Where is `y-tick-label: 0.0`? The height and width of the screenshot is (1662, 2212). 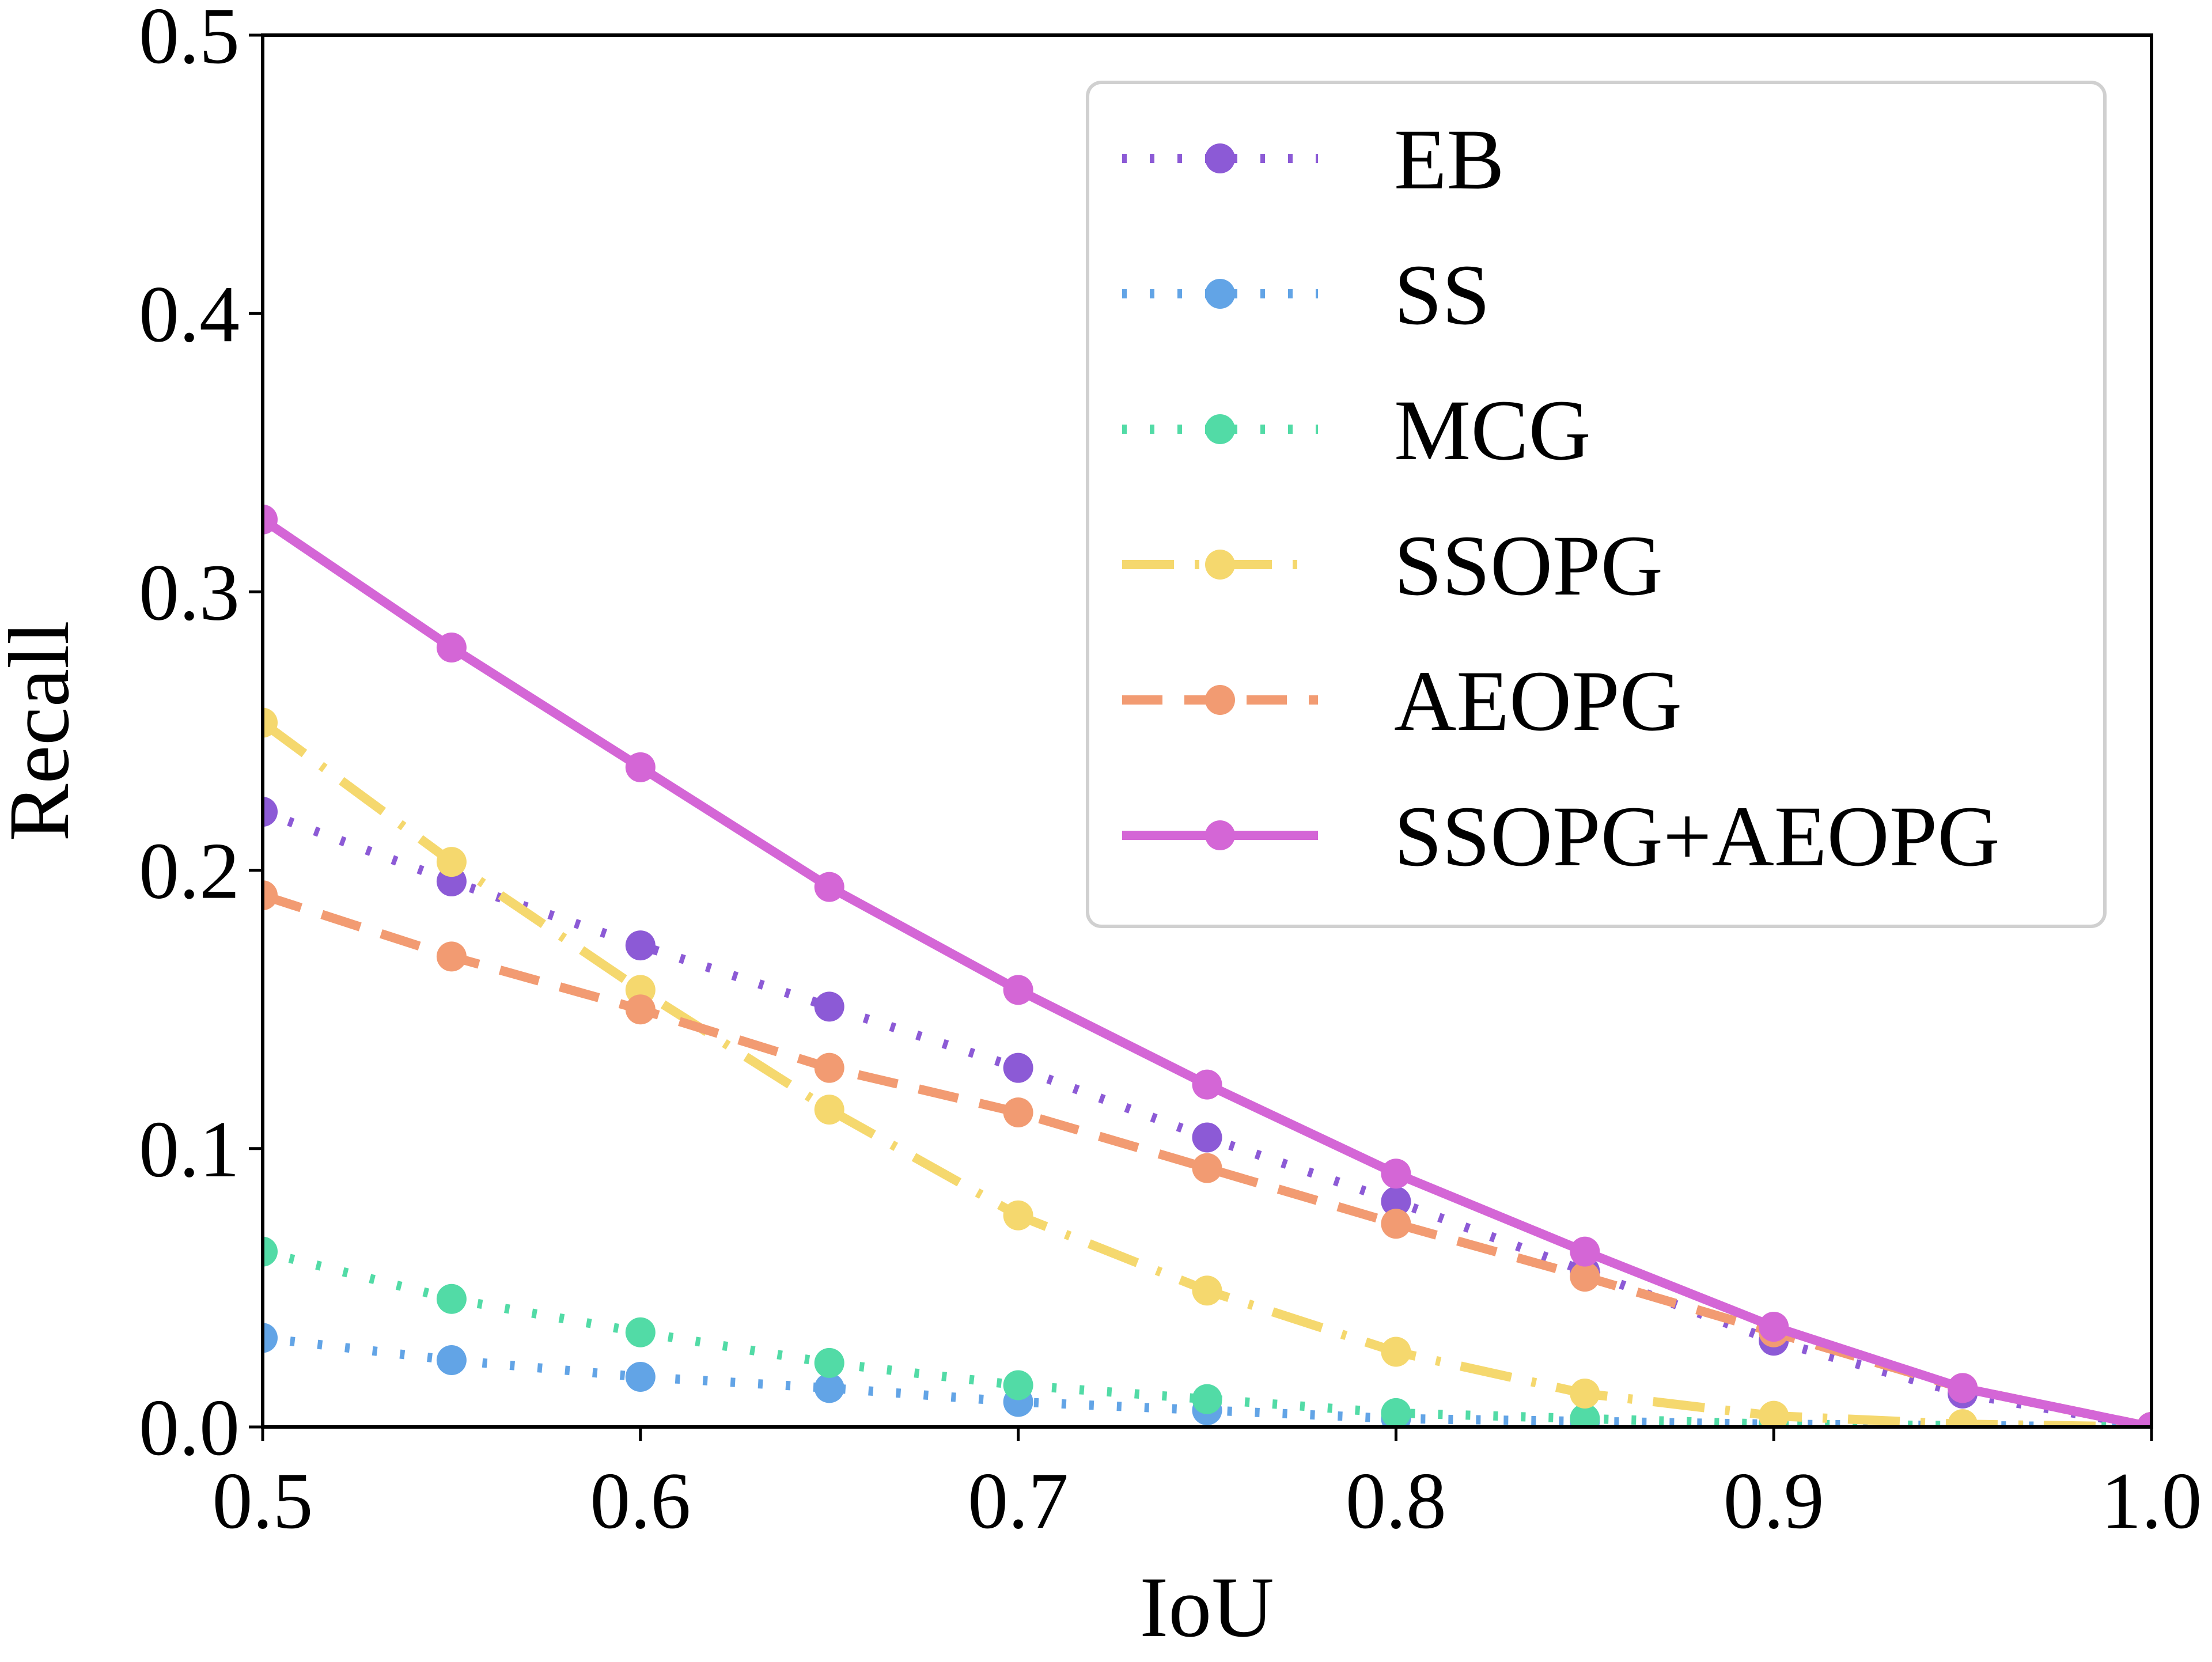
y-tick-label: 0.0 is located at coordinates (189, 1428).